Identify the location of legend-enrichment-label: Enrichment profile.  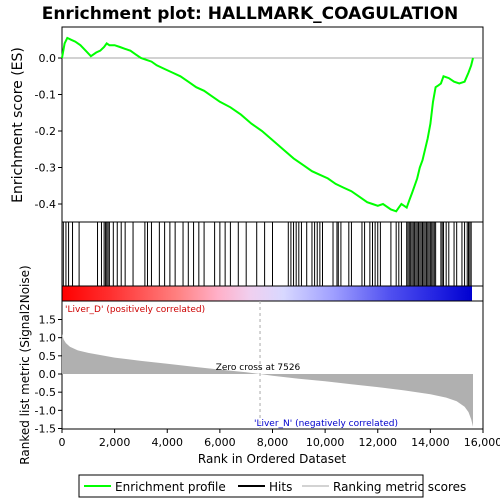
(170, 487).